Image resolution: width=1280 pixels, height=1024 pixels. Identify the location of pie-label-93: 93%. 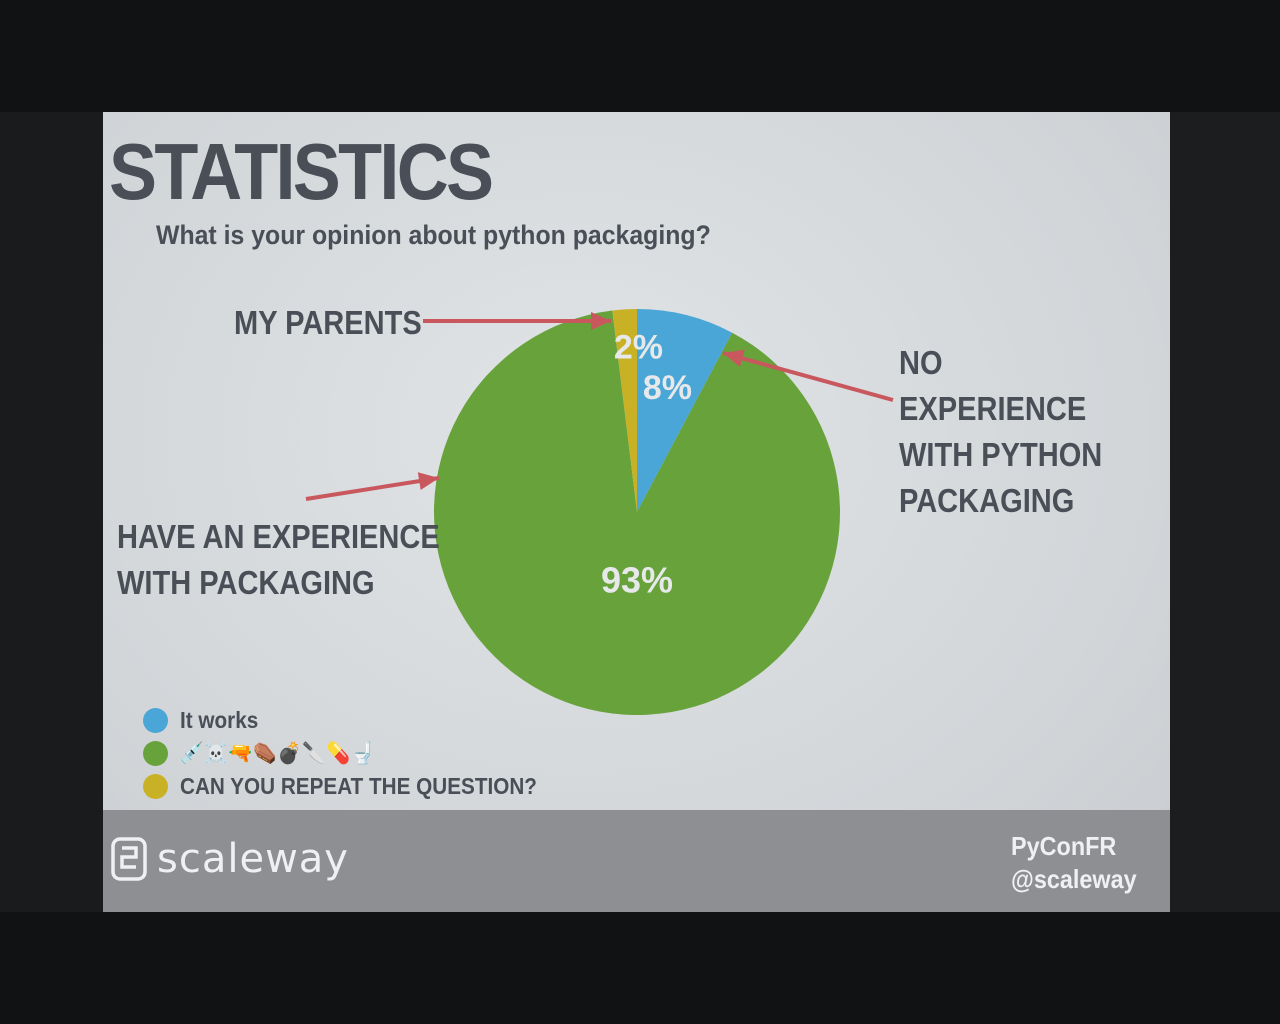
(637, 580).